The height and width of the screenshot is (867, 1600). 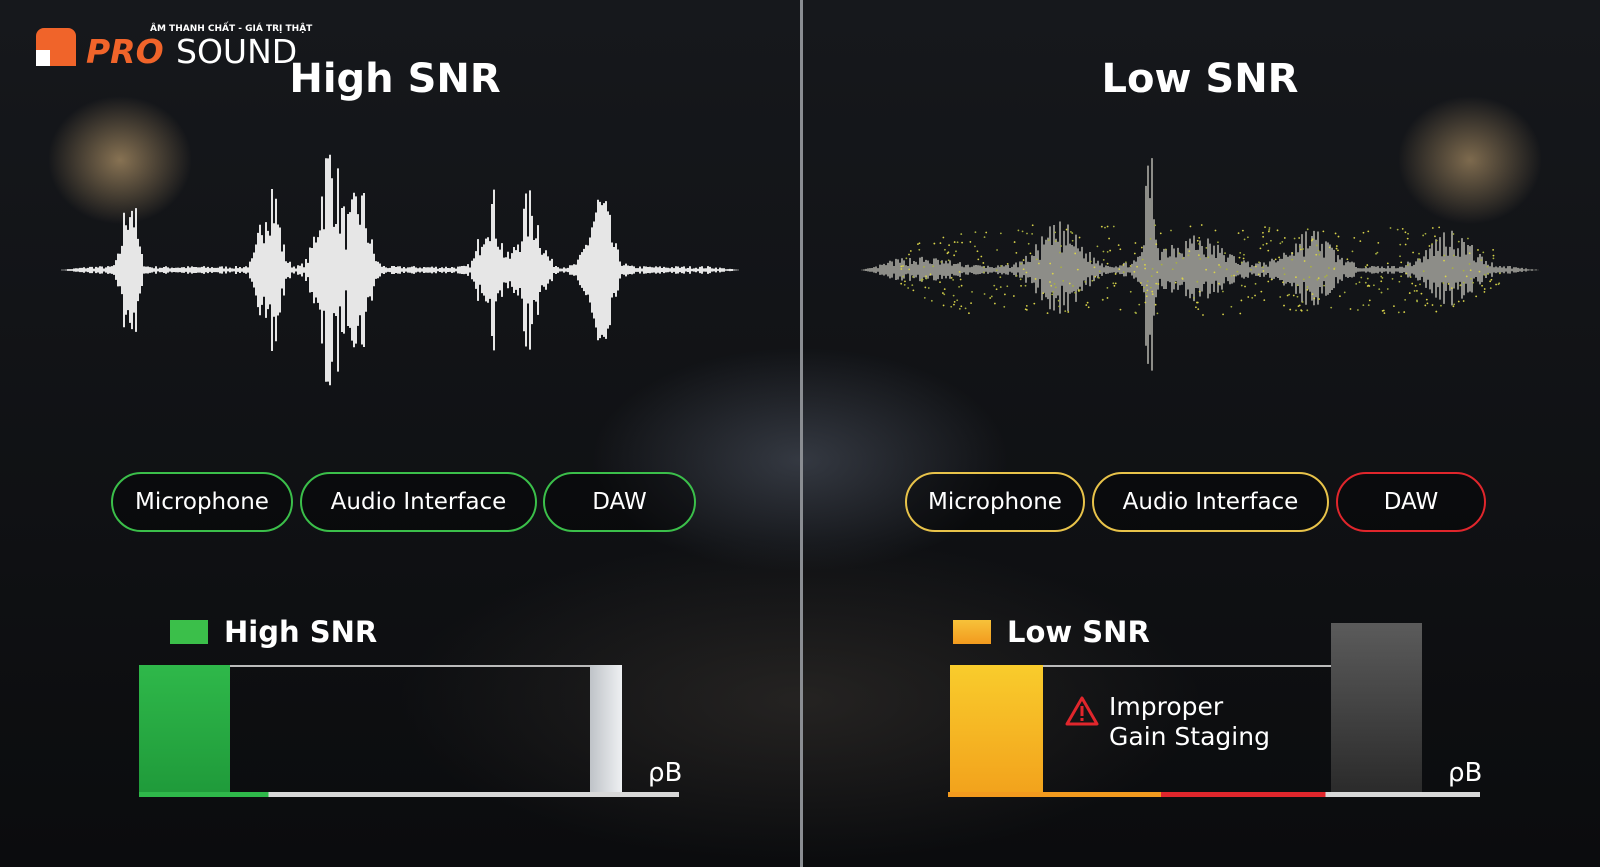 I want to click on left-title: High SNR, so click(x=395, y=79).